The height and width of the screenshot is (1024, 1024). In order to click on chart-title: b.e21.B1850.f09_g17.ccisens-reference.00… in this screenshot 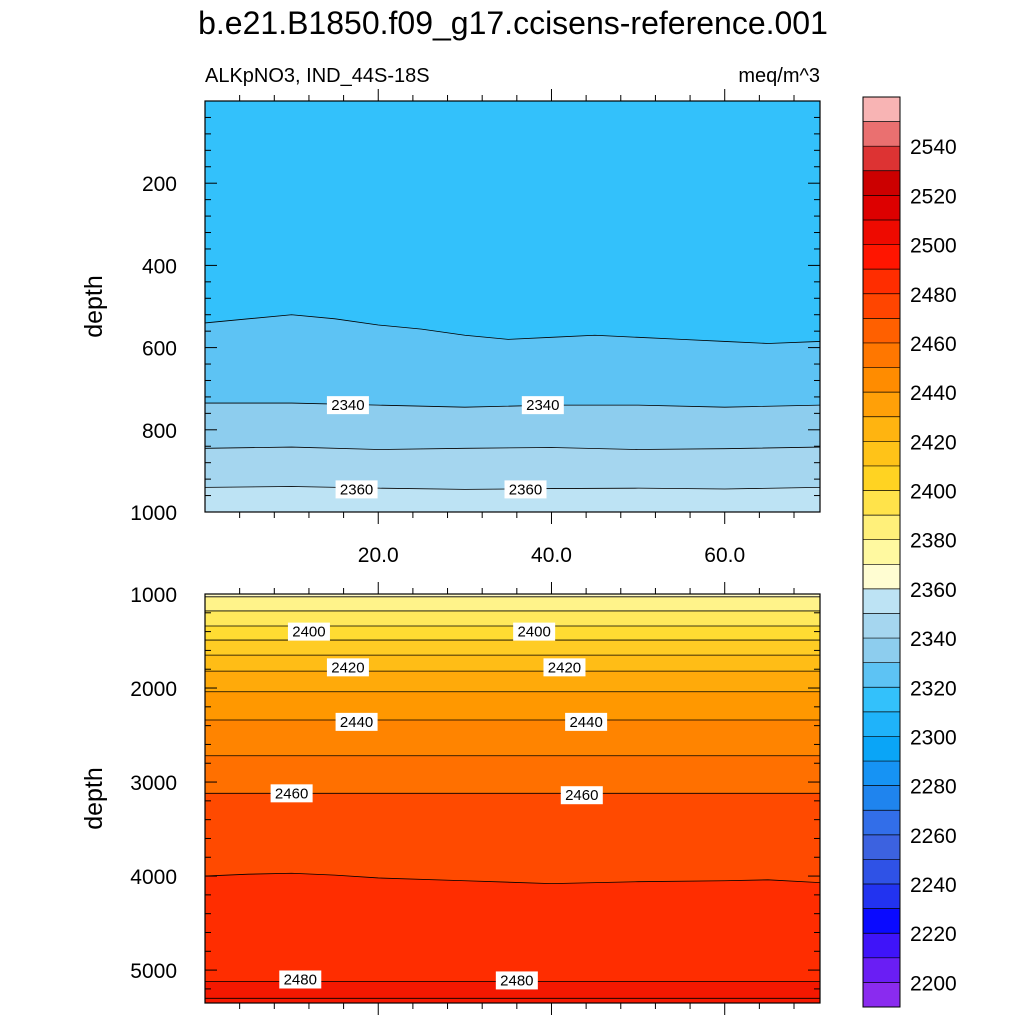, I will do `click(513, 23)`.